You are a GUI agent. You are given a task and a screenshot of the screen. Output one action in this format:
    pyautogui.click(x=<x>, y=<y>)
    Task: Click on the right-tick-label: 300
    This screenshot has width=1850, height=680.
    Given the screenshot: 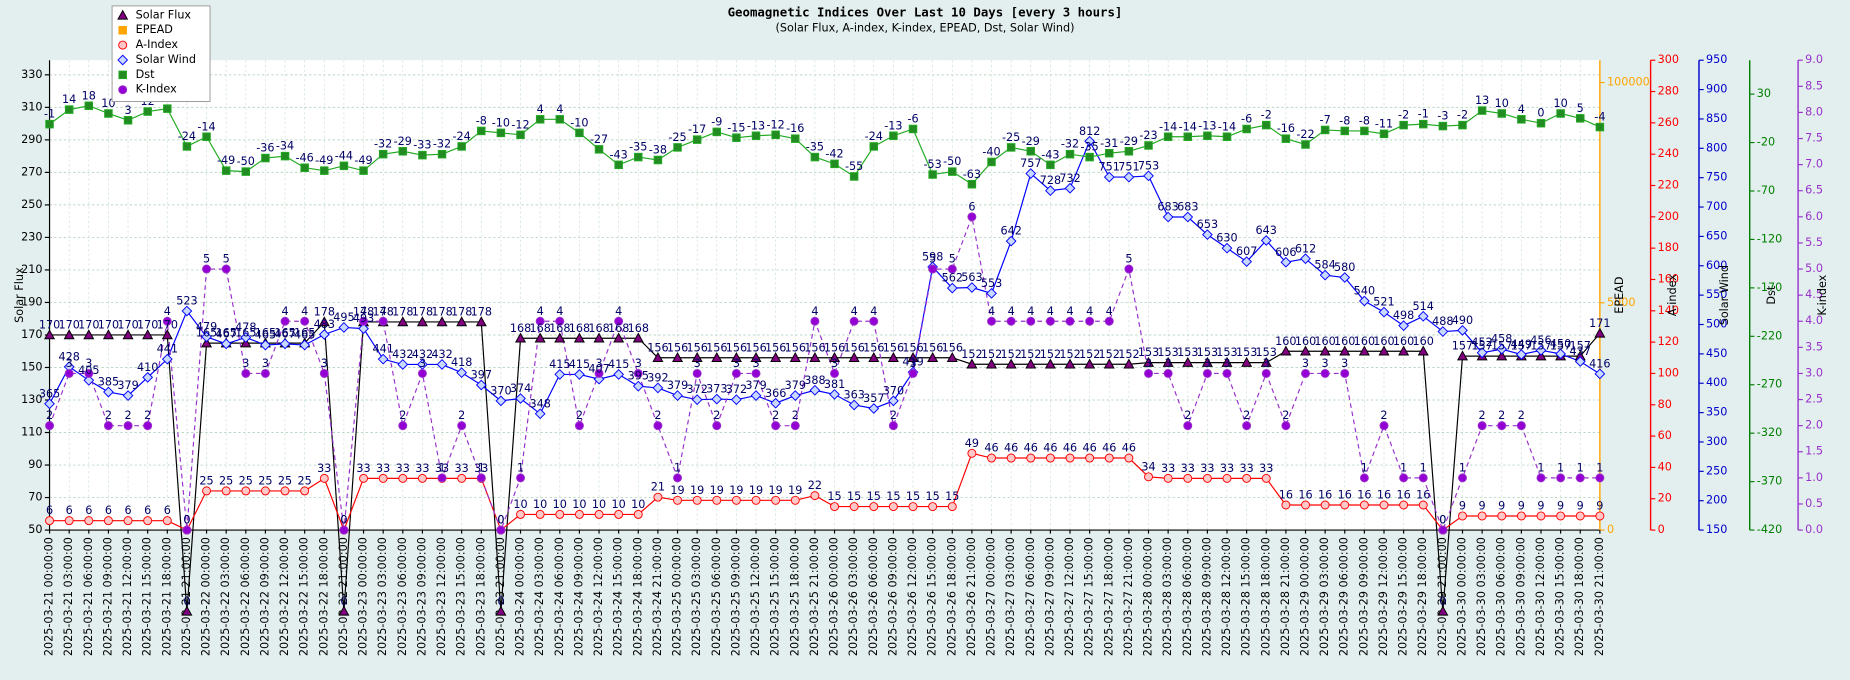 What is the action you would take?
    pyautogui.click(x=1668, y=59)
    